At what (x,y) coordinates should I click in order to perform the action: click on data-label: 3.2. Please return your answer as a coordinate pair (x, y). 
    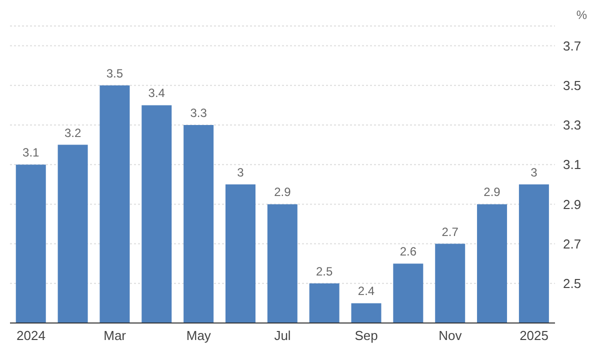
    Looking at the image, I should click on (73, 133).